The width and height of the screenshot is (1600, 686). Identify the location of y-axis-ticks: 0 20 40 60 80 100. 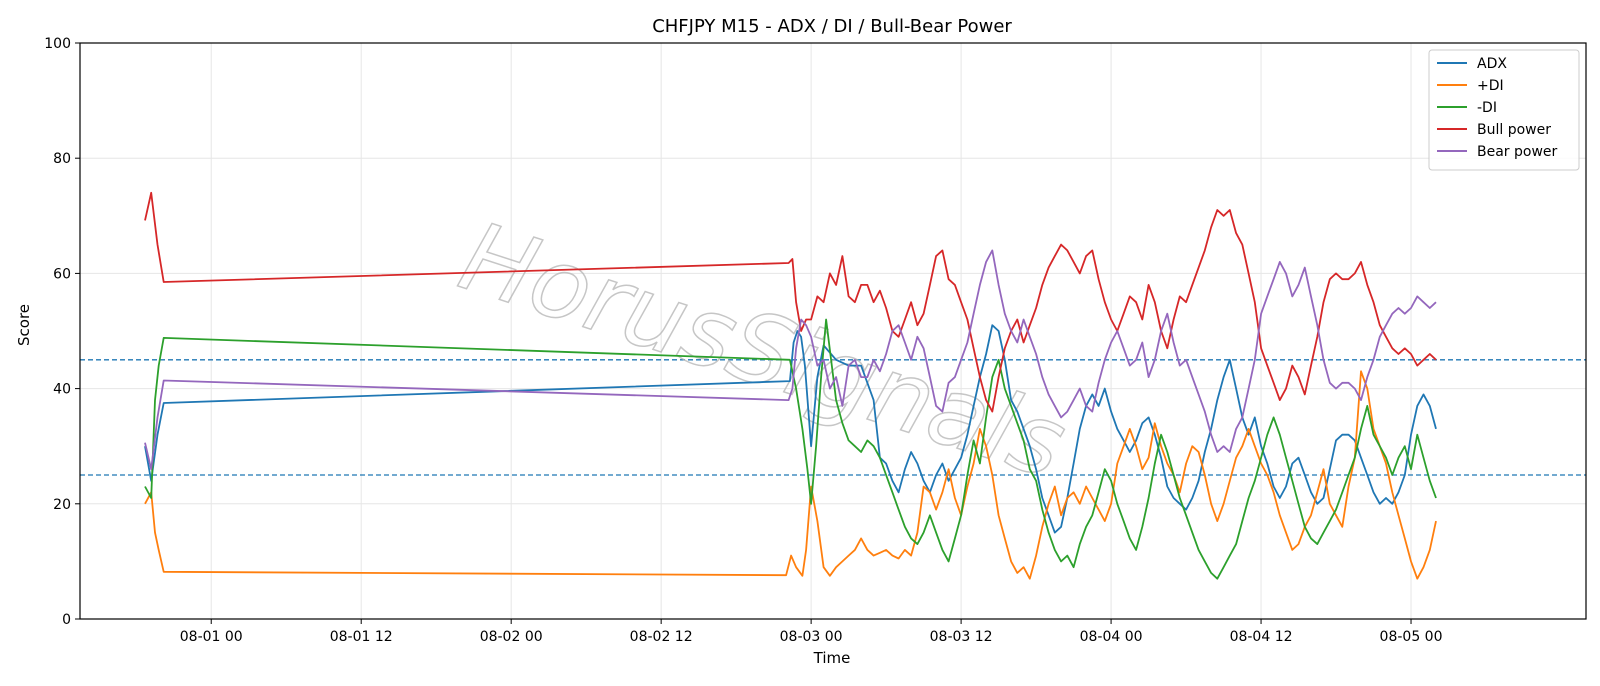
(62, 332).